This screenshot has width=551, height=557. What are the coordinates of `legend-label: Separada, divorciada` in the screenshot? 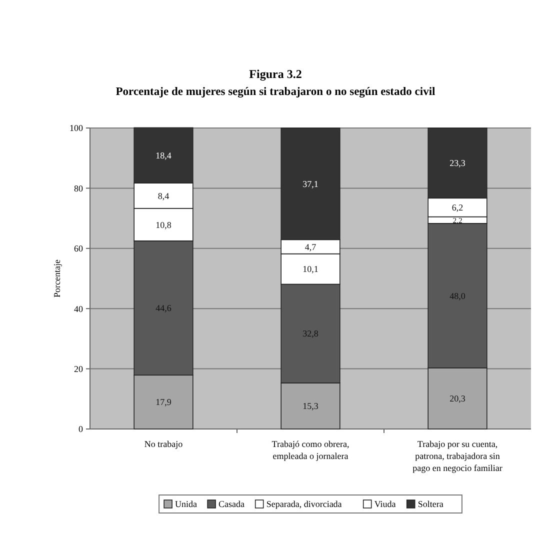 It's located at (304, 504).